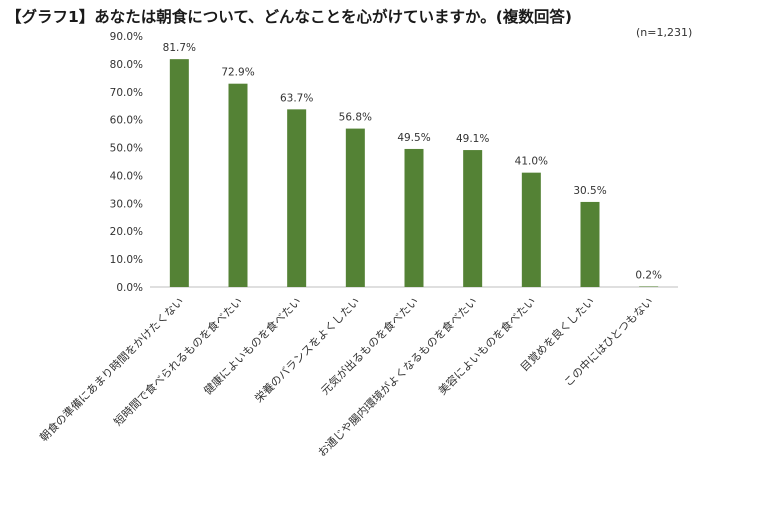  Describe the element at coordinates (486, 345) in the screenshot. I see `x-category-label: 美容によいものを食べたい` at that location.